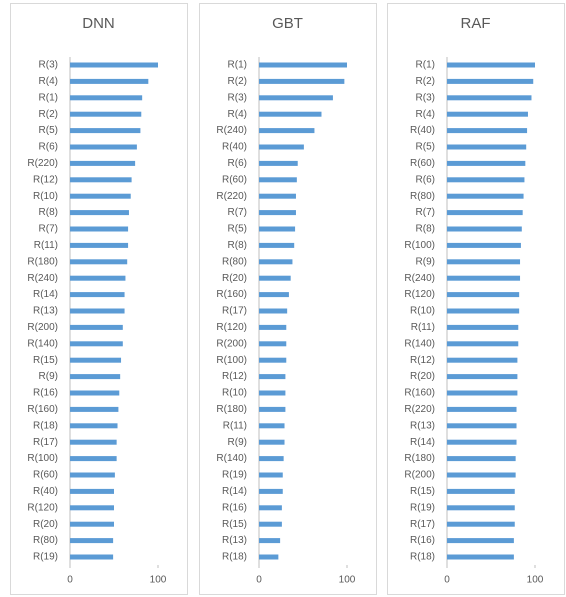 This screenshot has width=566, height=597. What do you see at coordinates (45, 557) in the screenshot?
I see `y-tick-label: R(19)` at bounding box center [45, 557].